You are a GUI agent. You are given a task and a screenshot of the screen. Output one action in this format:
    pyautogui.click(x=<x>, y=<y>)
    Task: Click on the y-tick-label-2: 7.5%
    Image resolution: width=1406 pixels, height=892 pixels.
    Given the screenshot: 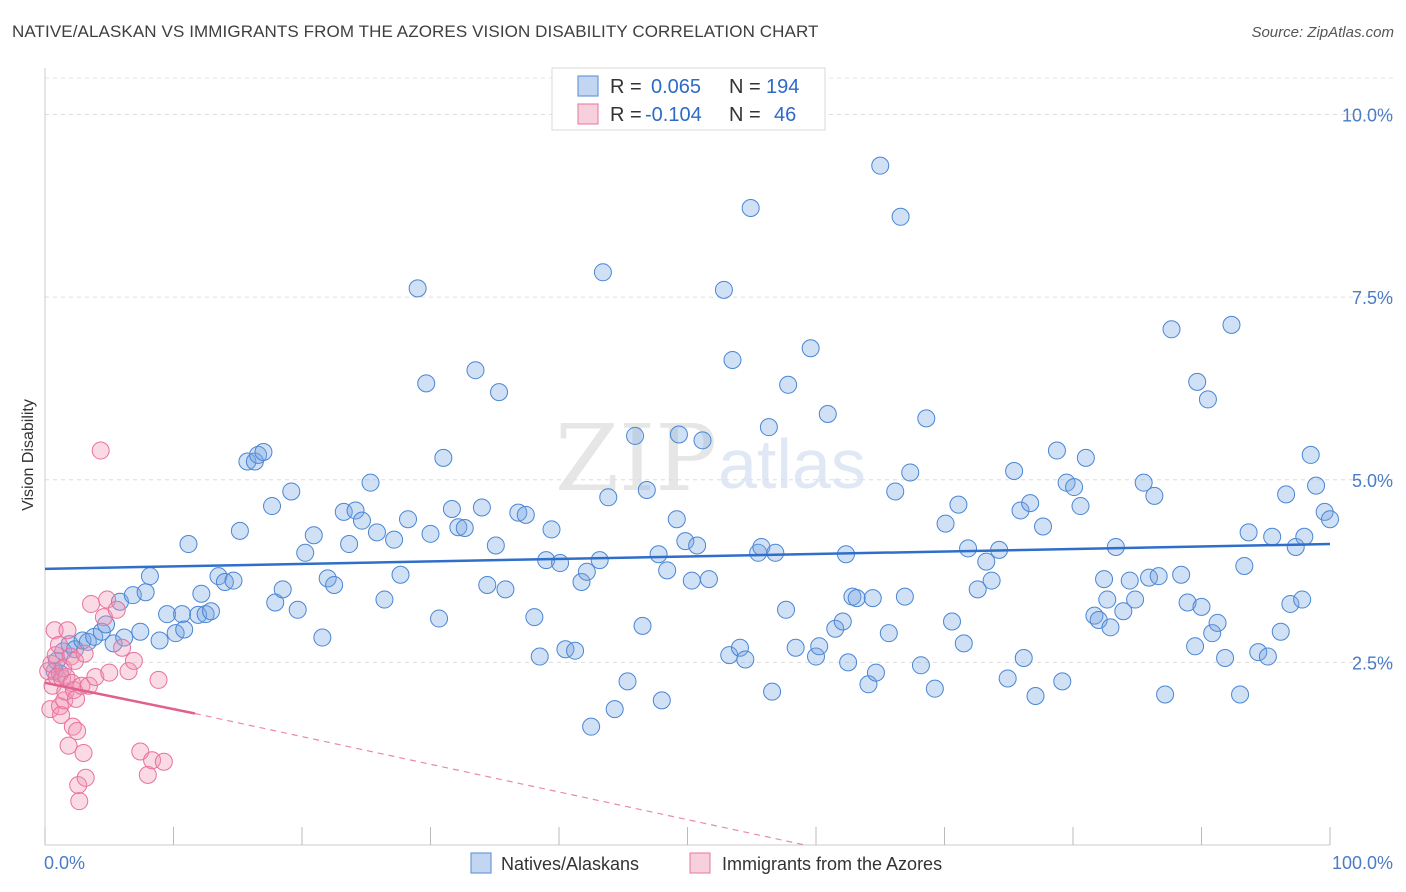 What is the action you would take?
    pyautogui.click(x=1372, y=298)
    